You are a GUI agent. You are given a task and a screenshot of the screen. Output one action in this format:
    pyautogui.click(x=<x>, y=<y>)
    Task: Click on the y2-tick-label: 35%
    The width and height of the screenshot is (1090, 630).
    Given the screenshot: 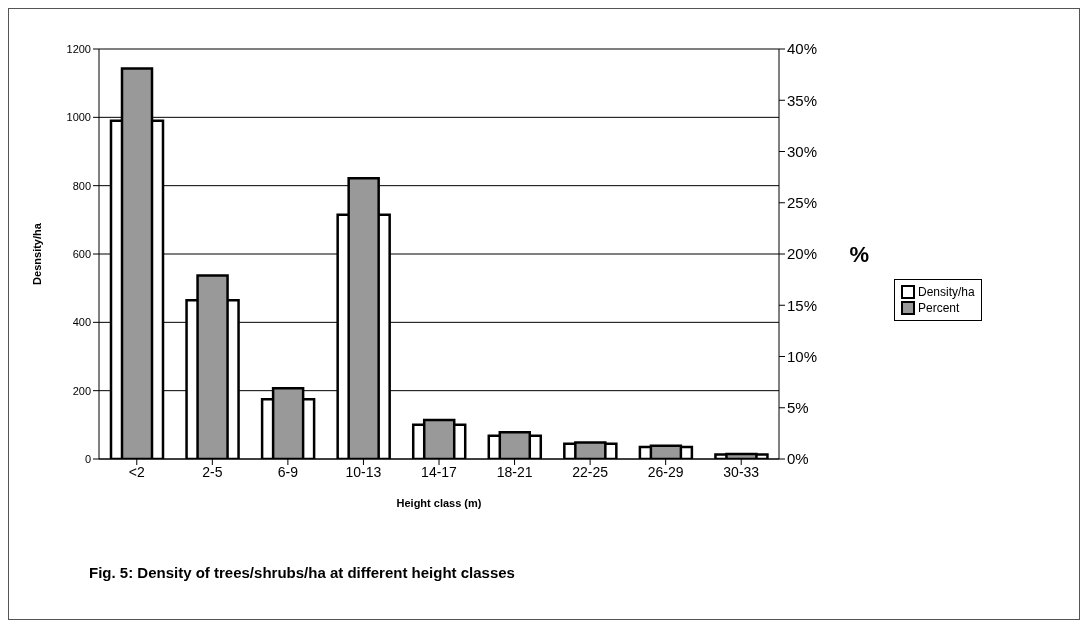 What is the action you would take?
    pyautogui.click(x=802, y=100)
    